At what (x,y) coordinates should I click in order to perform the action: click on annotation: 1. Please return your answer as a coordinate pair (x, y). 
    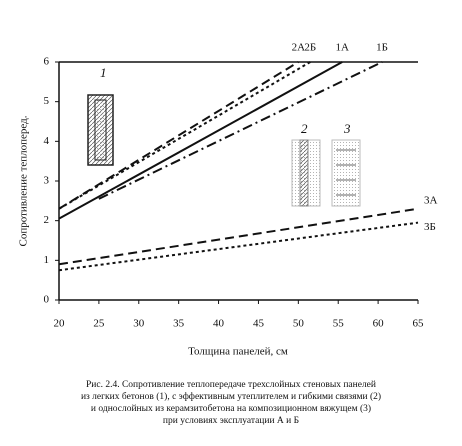
    Looking at the image, I should click on (103, 72).